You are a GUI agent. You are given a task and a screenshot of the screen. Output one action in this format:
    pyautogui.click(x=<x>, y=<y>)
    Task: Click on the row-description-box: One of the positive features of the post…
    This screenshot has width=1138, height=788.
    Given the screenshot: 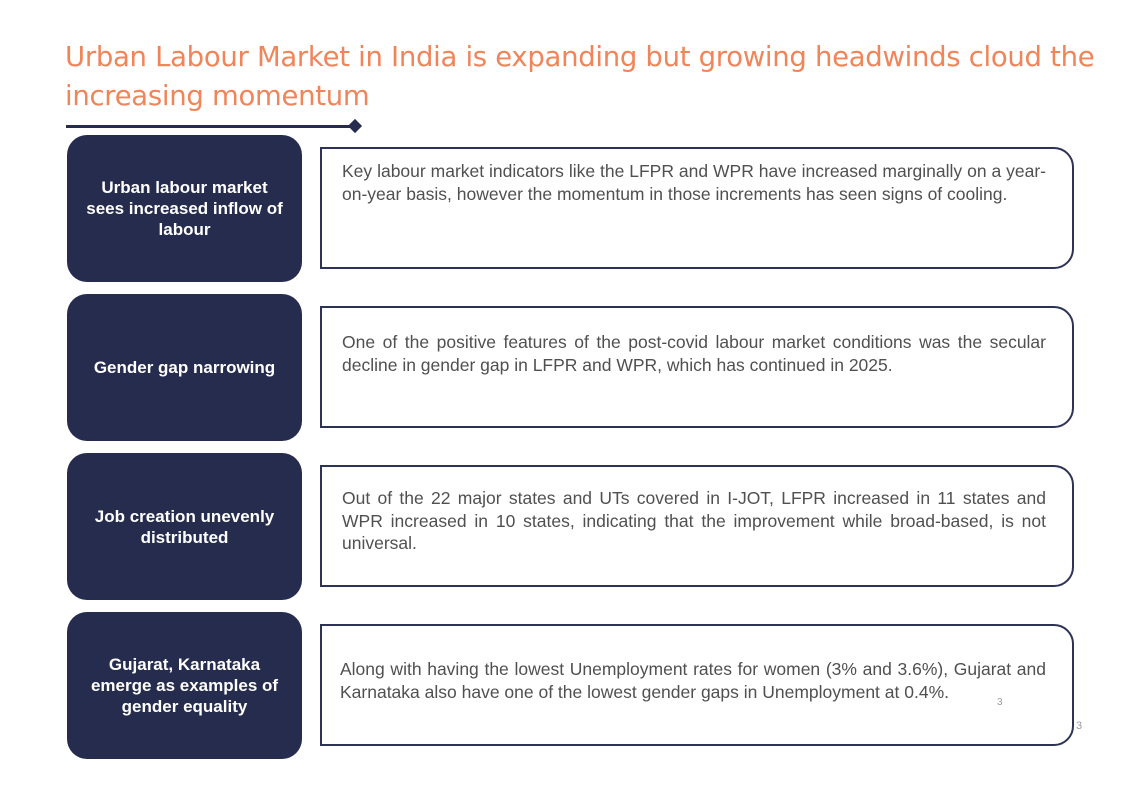 What is the action you would take?
    pyautogui.click(x=697, y=367)
    